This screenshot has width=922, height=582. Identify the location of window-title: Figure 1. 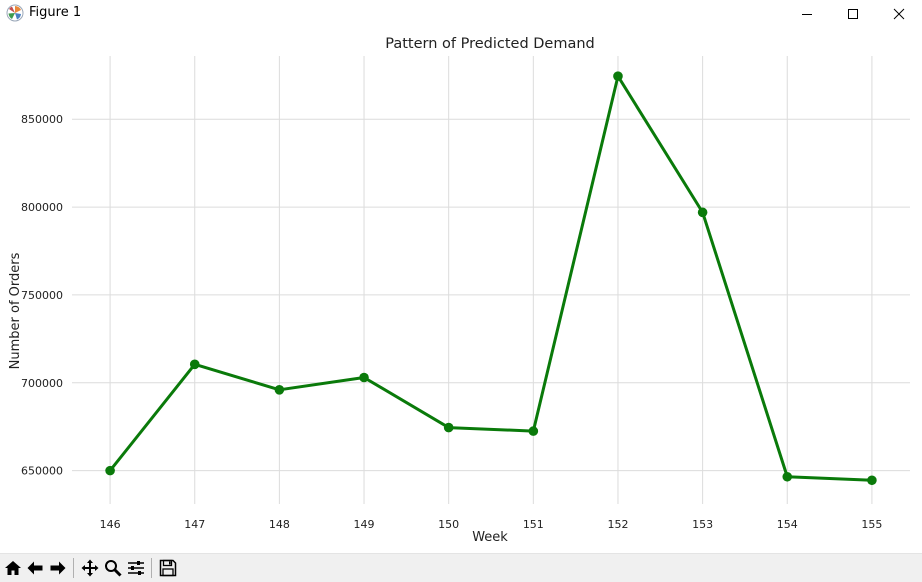
(55, 12).